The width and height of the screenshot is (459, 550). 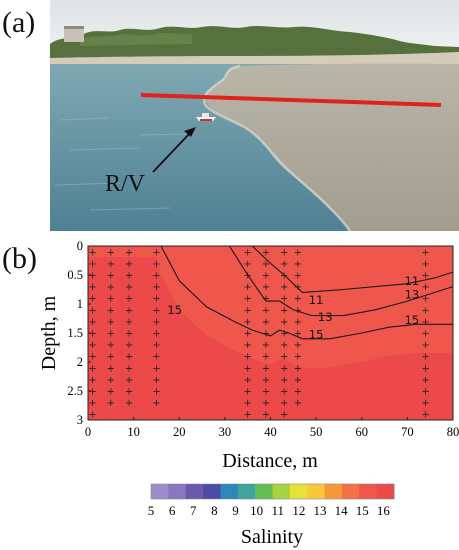 What do you see at coordinates (133, 432) in the screenshot?
I see `x-tick-label: 10` at bounding box center [133, 432].